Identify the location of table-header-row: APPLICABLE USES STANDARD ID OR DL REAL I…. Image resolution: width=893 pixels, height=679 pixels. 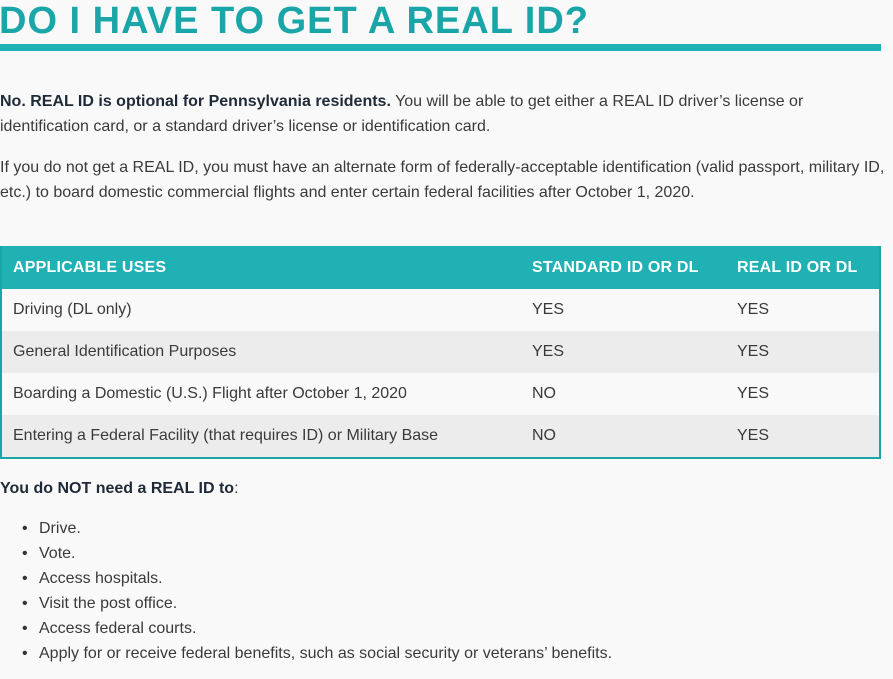
(440, 267).